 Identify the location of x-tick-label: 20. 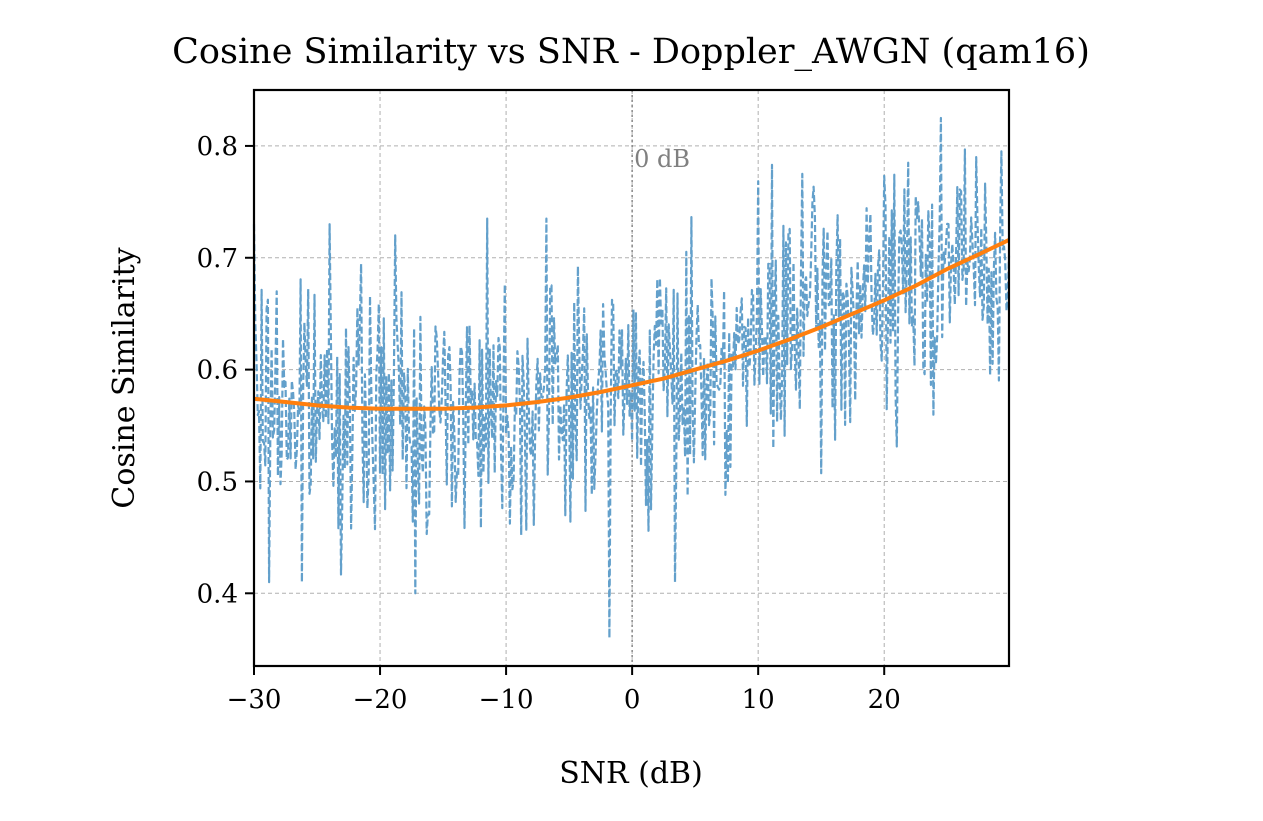
(884, 700).